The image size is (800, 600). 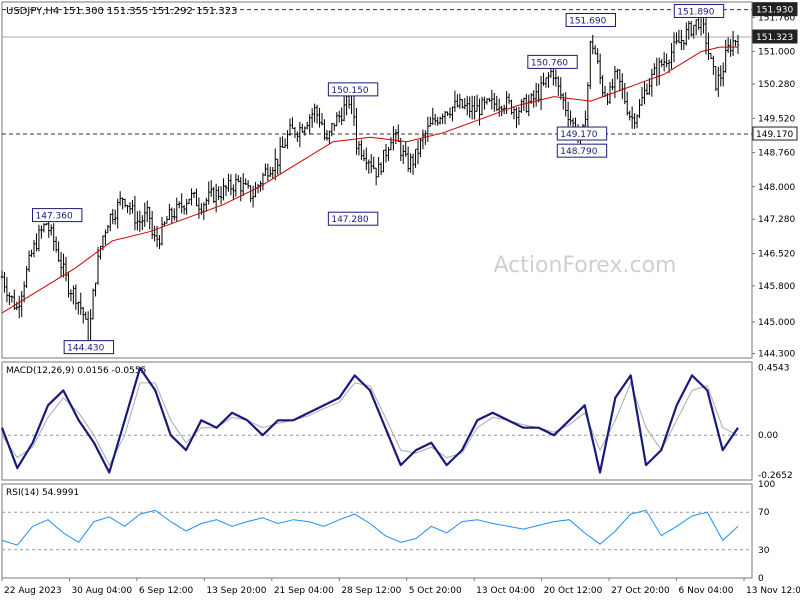 What do you see at coordinates (370, 424) in the screenshot?
I see `macd-series-signal` at bounding box center [370, 424].